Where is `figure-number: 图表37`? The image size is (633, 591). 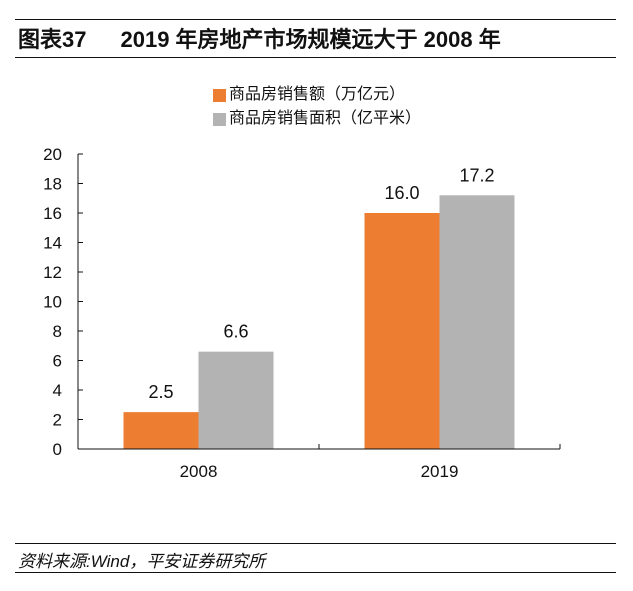 figure-number: 图表37 is located at coordinates (52, 39).